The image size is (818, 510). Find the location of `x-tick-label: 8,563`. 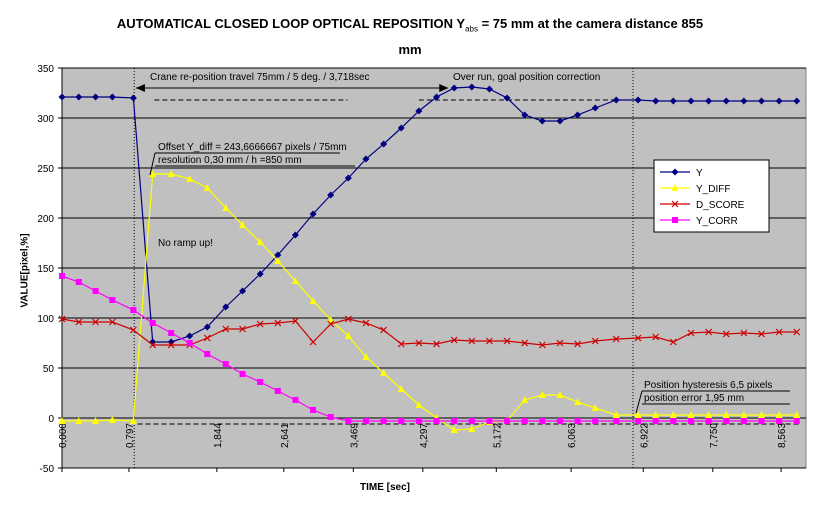

x-tick-label: 8,563 is located at coordinates (782, 435).